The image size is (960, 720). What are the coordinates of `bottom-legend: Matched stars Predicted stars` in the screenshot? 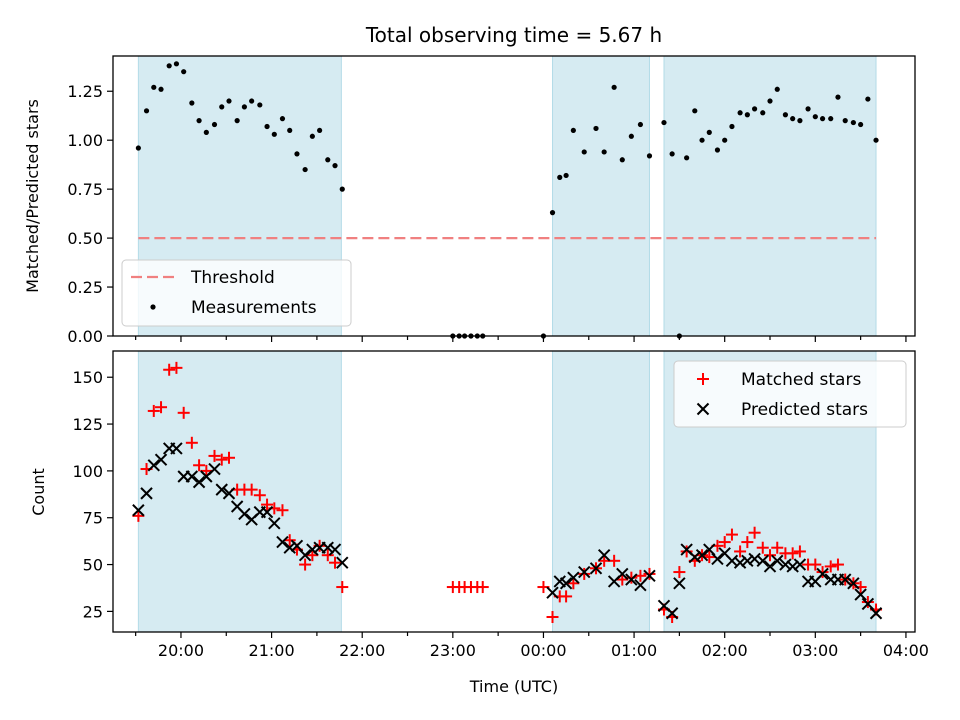 It's located at (790, 394).